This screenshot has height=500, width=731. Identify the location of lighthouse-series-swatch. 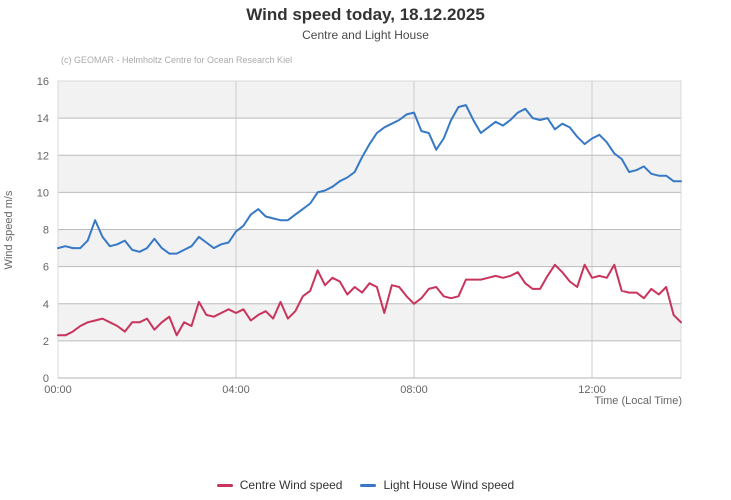
(368, 485).